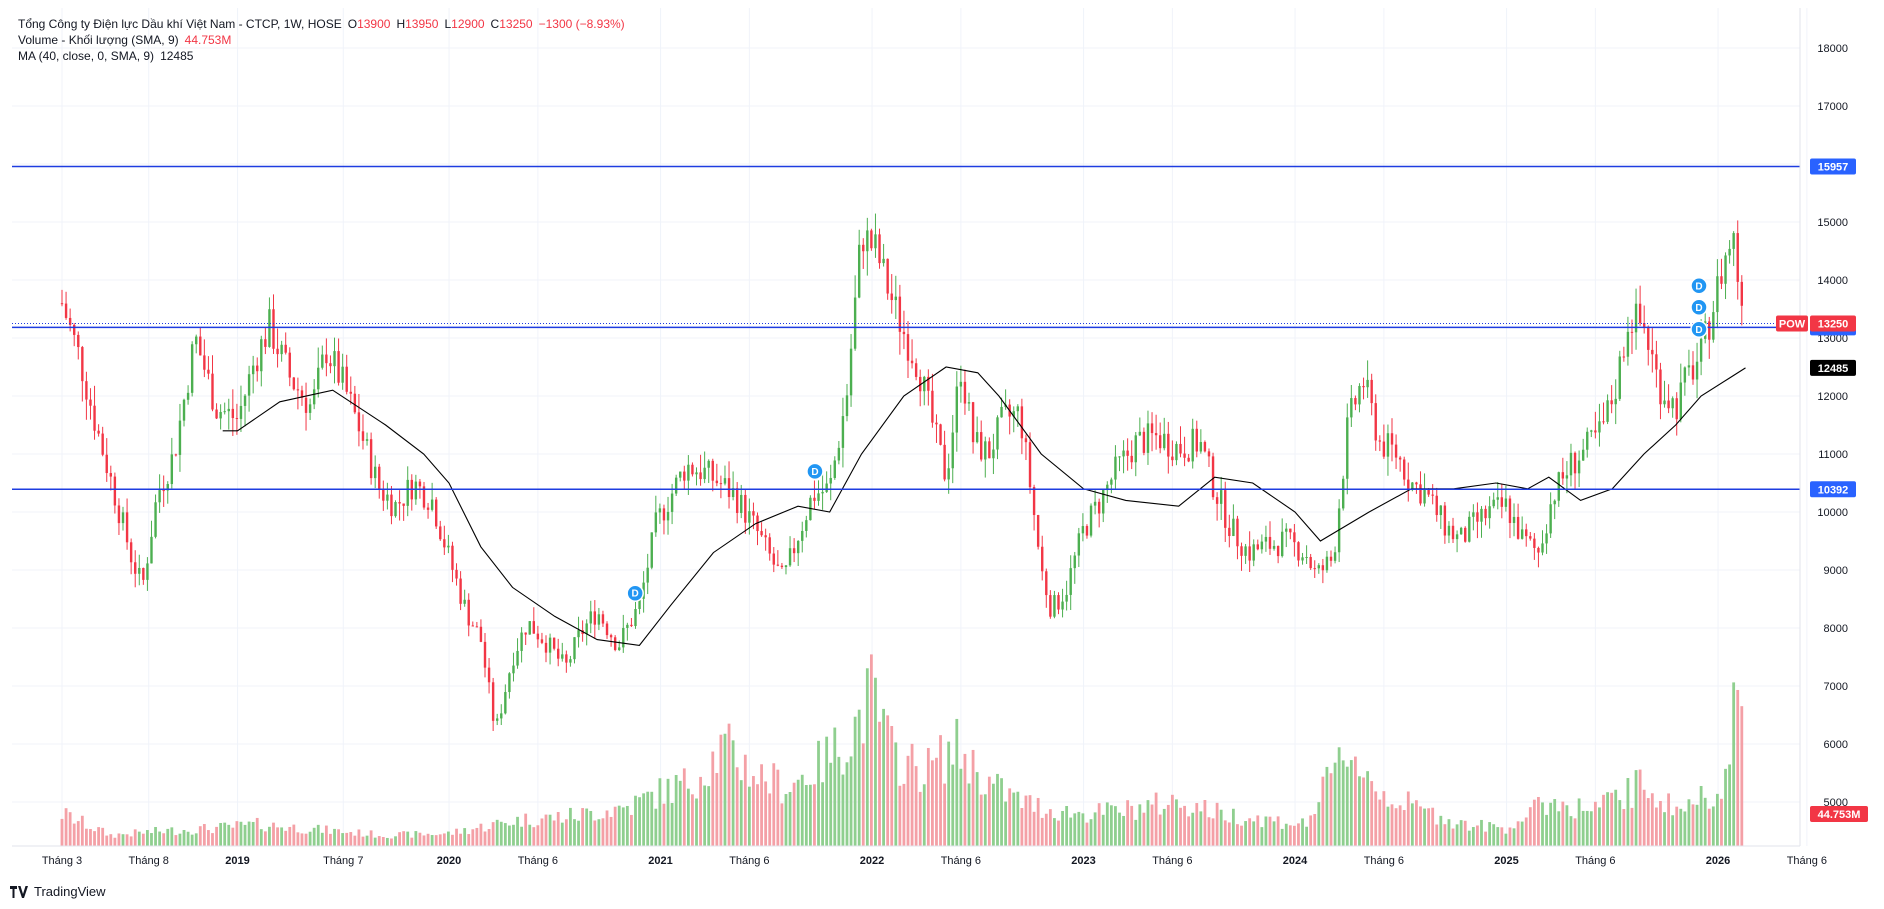 This screenshot has height=909, width=1884. Describe the element at coordinates (1832, 107) in the screenshot. I see `price-tick-label: 17000` at that location.